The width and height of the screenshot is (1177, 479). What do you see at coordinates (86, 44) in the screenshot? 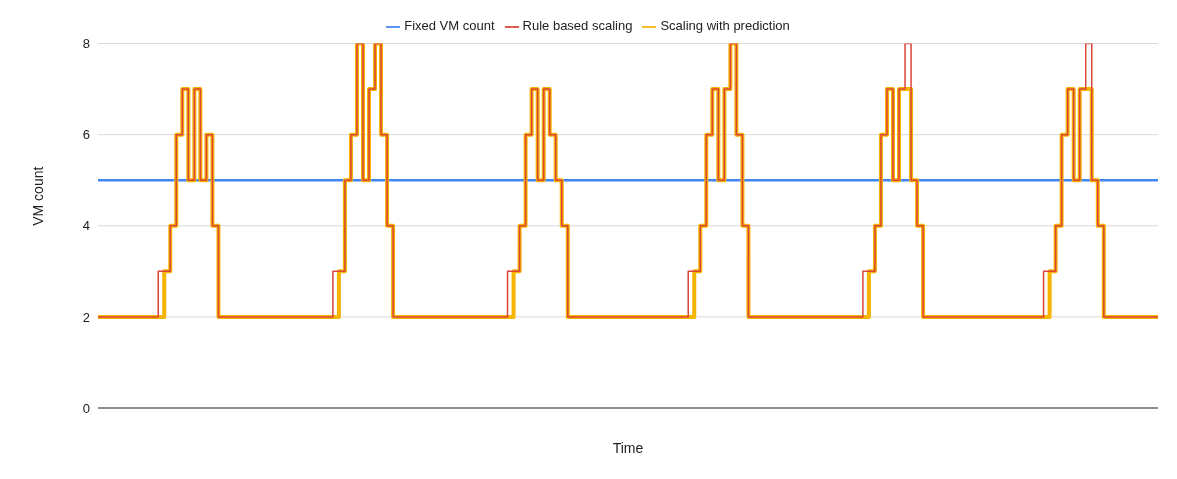
I see `y-tick-label: 8` at bounding box center [86, 44].